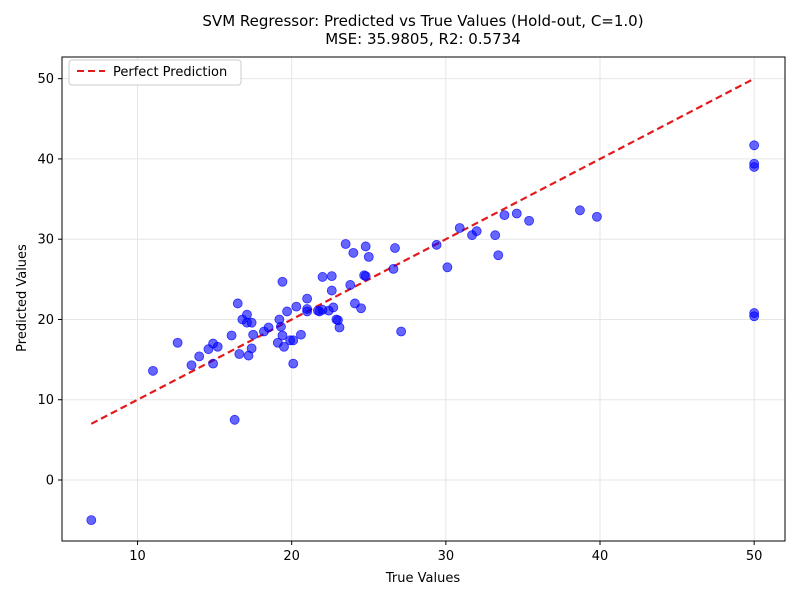  I want to click on x-tick-label: 40, so click(600, 556).